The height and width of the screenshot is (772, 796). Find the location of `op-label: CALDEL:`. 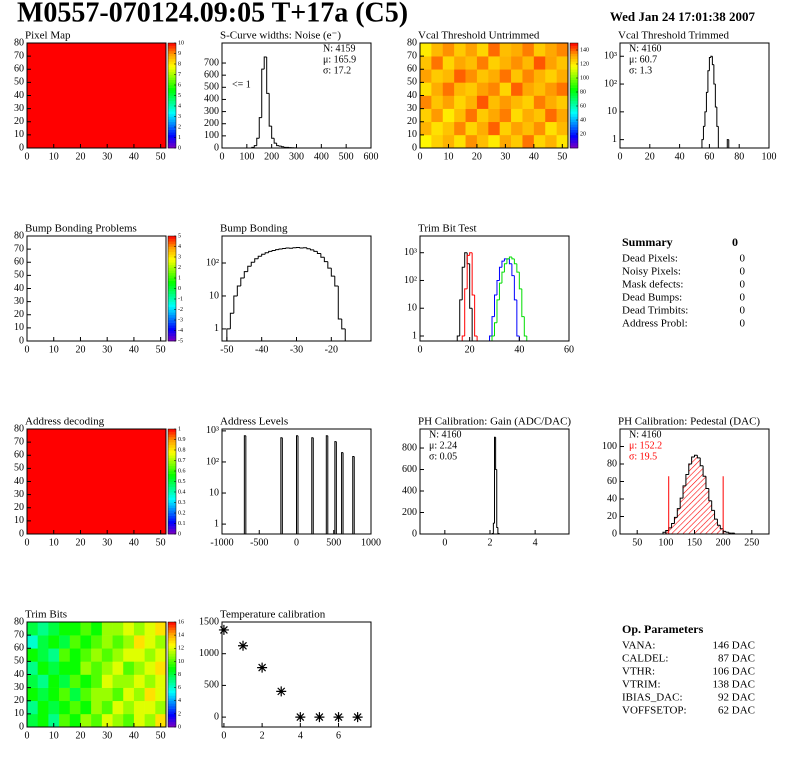

op-label: CALDEL: is located at coordinates (645, 659).